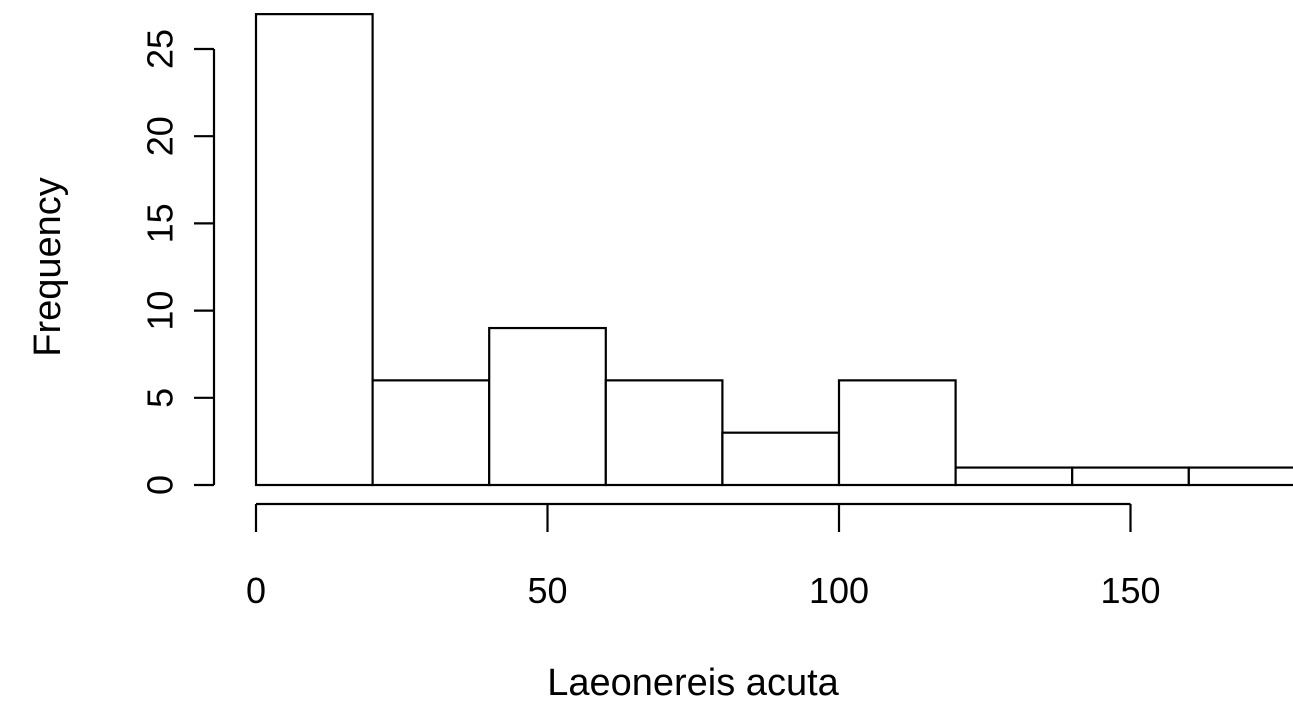  What do you see at coordinates (1130, 590) in the screenshot?
I see `x-tick-label: 150` at bounding box center [1130, 590].